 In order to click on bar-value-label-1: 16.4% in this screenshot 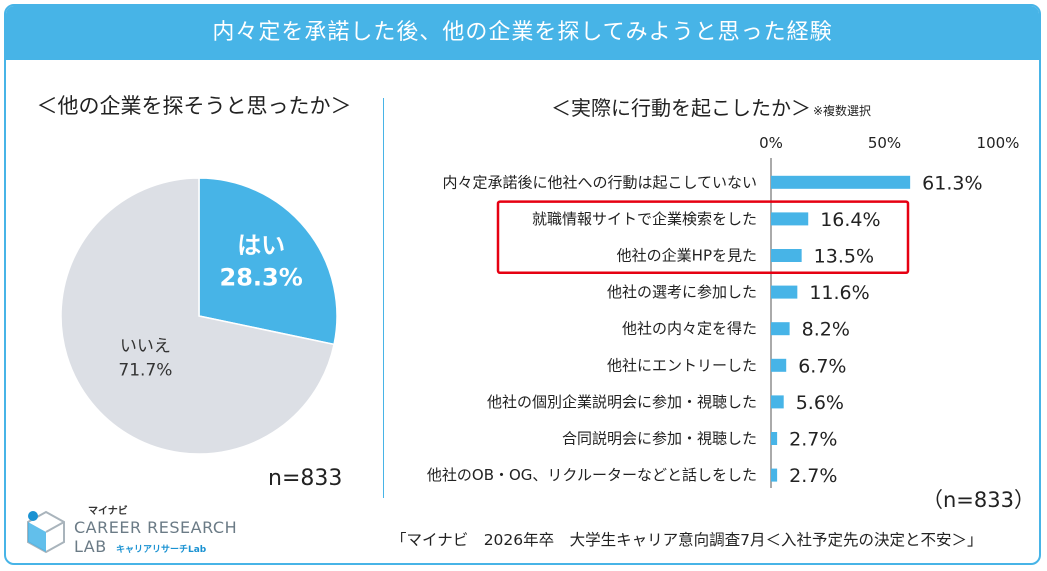, I will do `click(850, 220)`.